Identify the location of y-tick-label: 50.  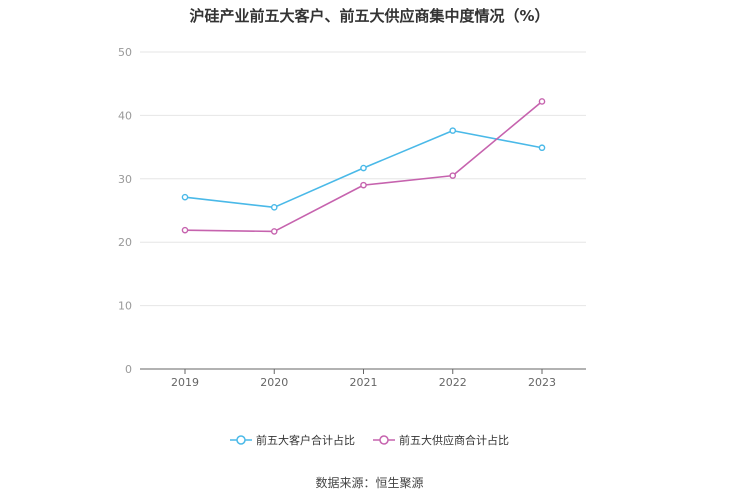
(125, 52).